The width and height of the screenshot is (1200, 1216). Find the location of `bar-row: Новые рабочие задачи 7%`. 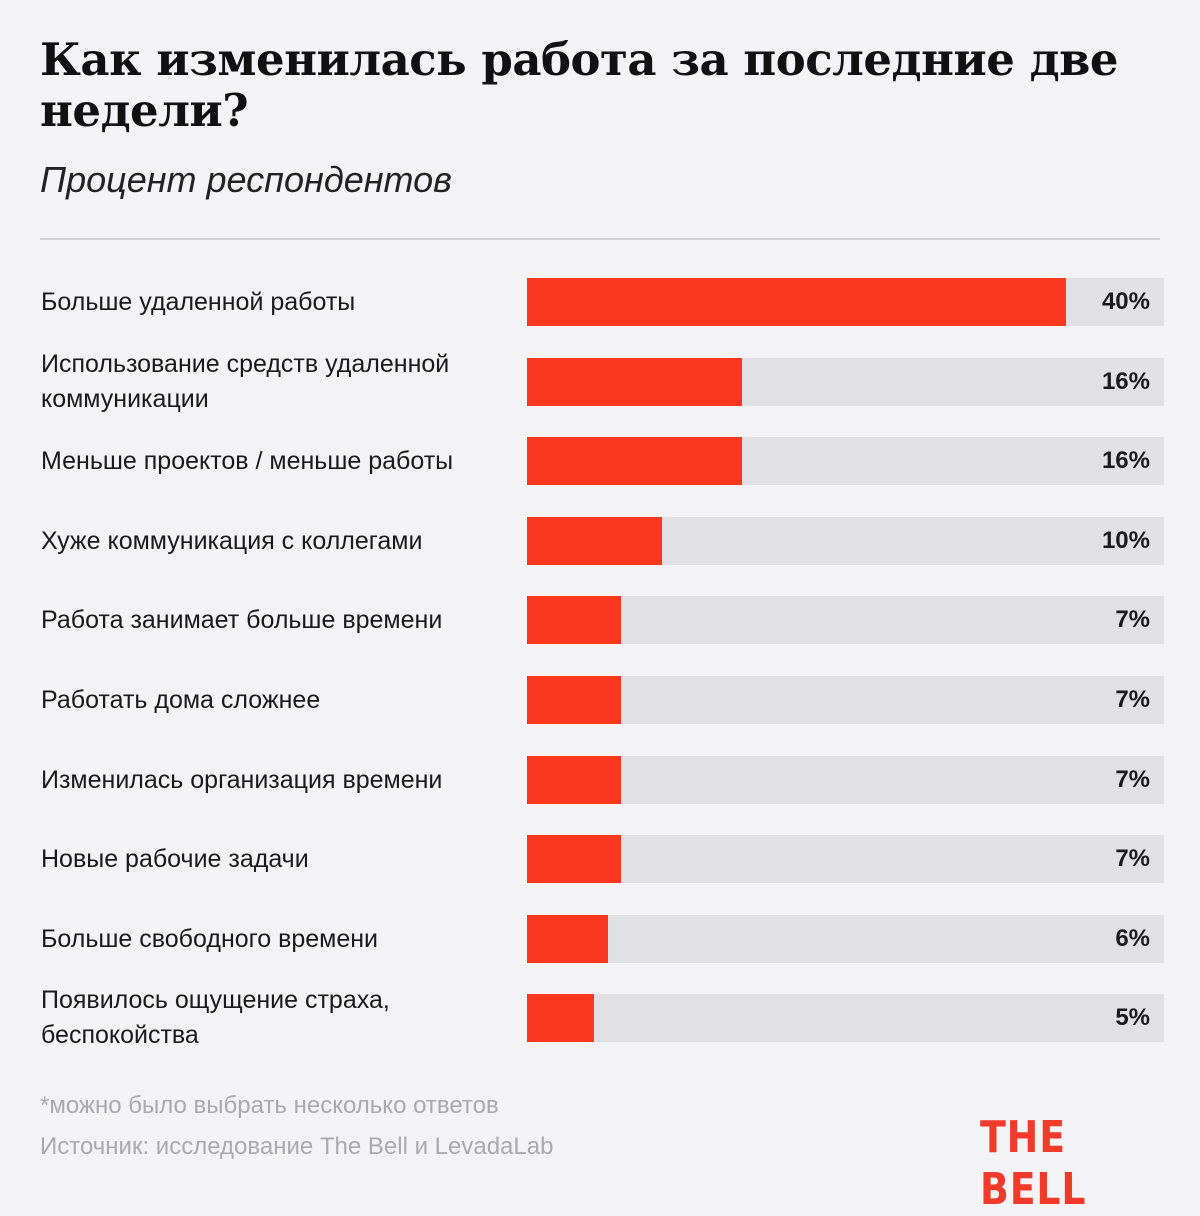

bar-row: Новые рабочие задачи 7% is located at coordinates (600, 859).